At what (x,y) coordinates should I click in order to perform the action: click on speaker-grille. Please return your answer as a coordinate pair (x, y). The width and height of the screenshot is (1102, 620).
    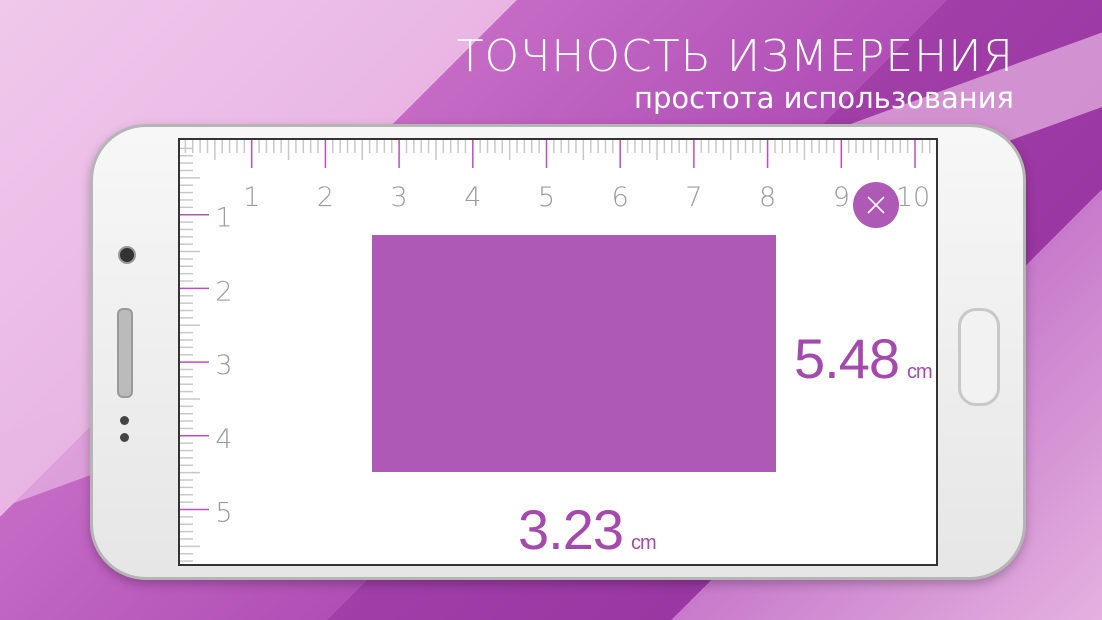
    Looking at the image, I should click on (125, 353).